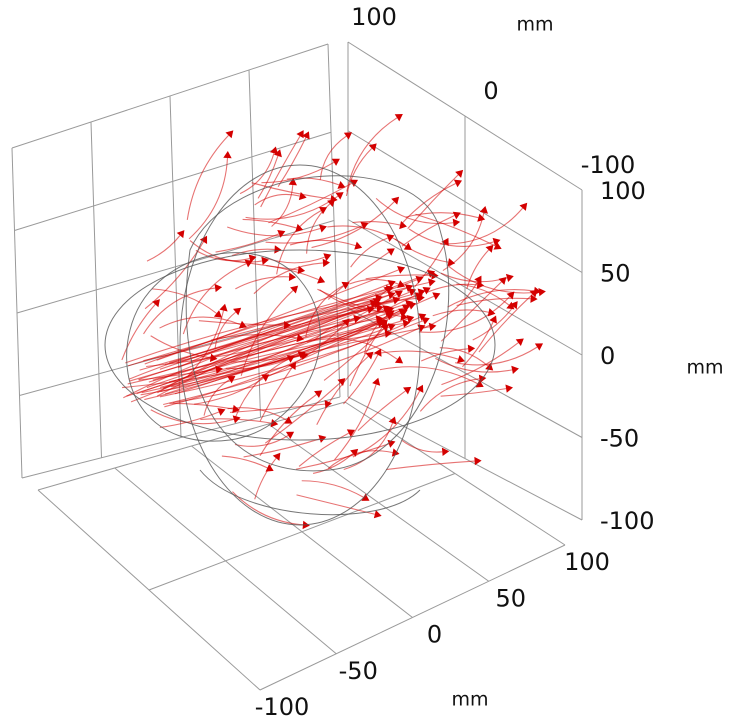 This screenshot has width=738, height=726. What do you see at coordinates (534, 25) in the screenshot?
I see `y-axis-label: mm` at bounding box center [534, 25].